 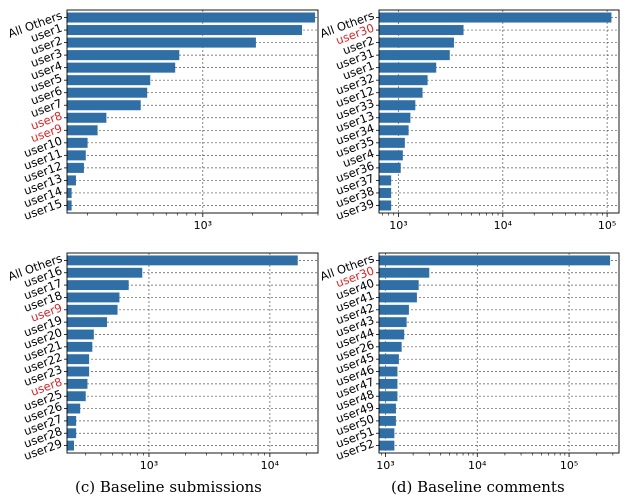 I want to click on bar-user20, so click(x=80, y=334).